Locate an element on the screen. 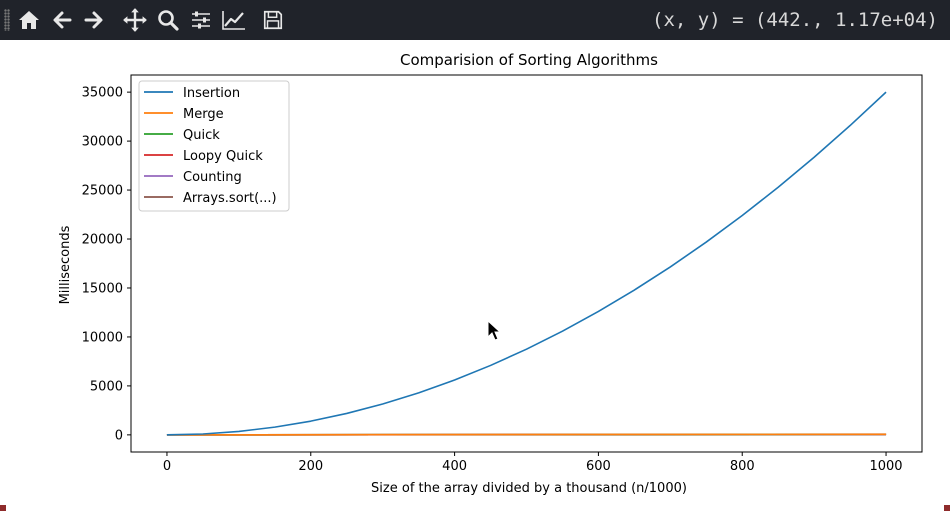  back-arrow-icon is located at coordinates (62, 20).